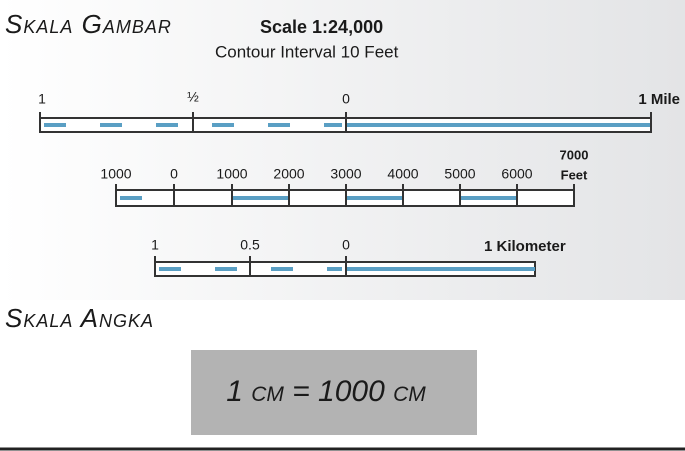  What do you see at coordinates (459, 174) in the screenshot?
I see `tick-label: 5000` at bounding box center [459, 174].